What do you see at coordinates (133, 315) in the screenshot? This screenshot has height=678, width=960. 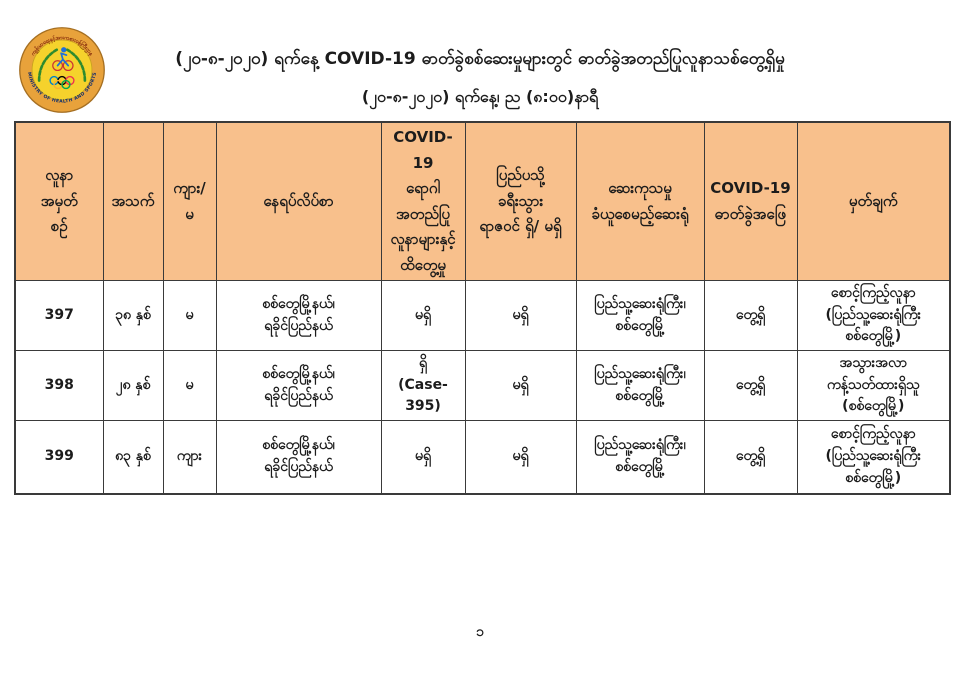 I see `cell-age: ၃၈ နှစ်` at bounding box center [133, 315].